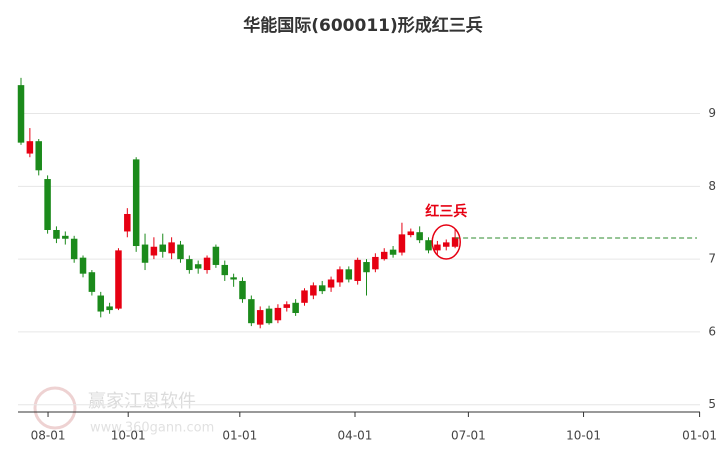 The height and width of the screenshot is (450, 726). What do you see at coordinates (363, 25) in the screenshot?
I see `chart-title: 华能国际(600011)形成红三兵` at bounding box center [363, 25].